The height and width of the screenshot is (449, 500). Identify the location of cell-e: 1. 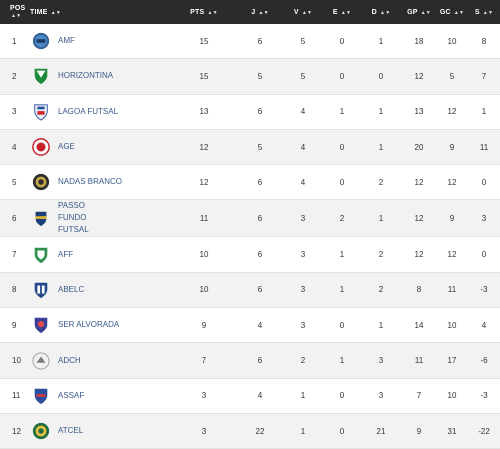
(342, 360).